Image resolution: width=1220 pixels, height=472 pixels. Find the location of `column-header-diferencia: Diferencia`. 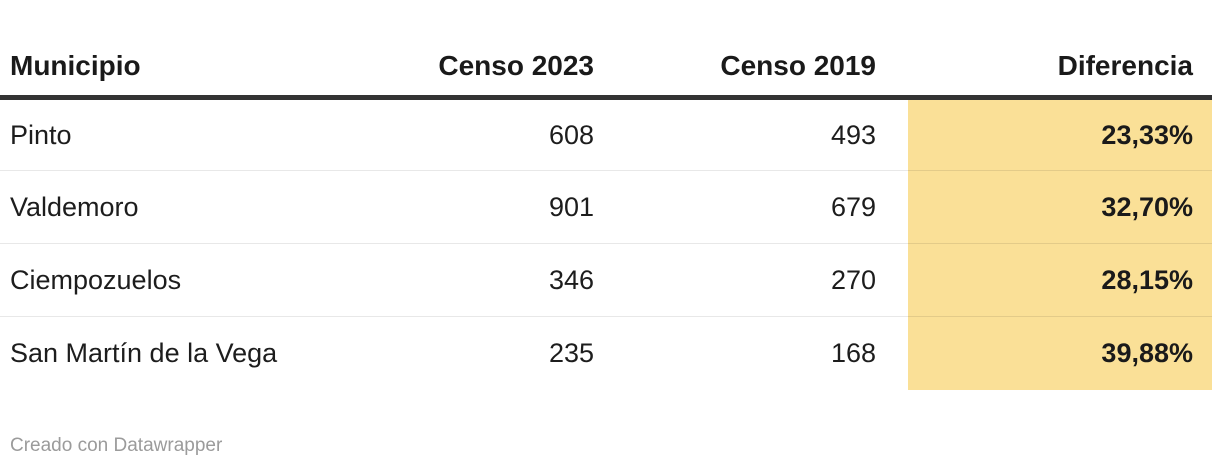

column-header-diferencia: Diferencia is located at coordinates (1060, 50).